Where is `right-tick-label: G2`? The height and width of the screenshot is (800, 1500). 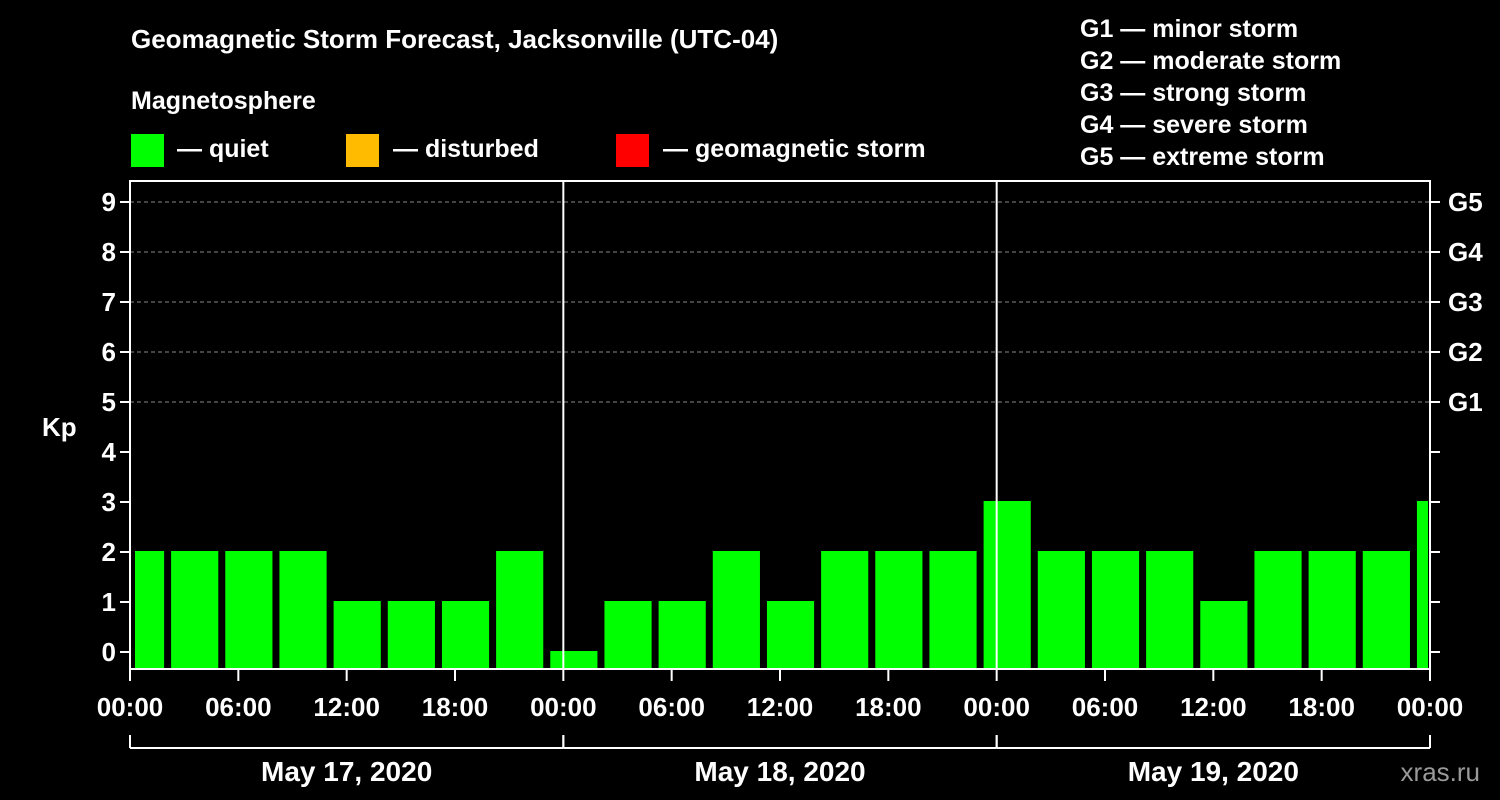 right-tick-label: G2 is located at coordinates (1465, 352).